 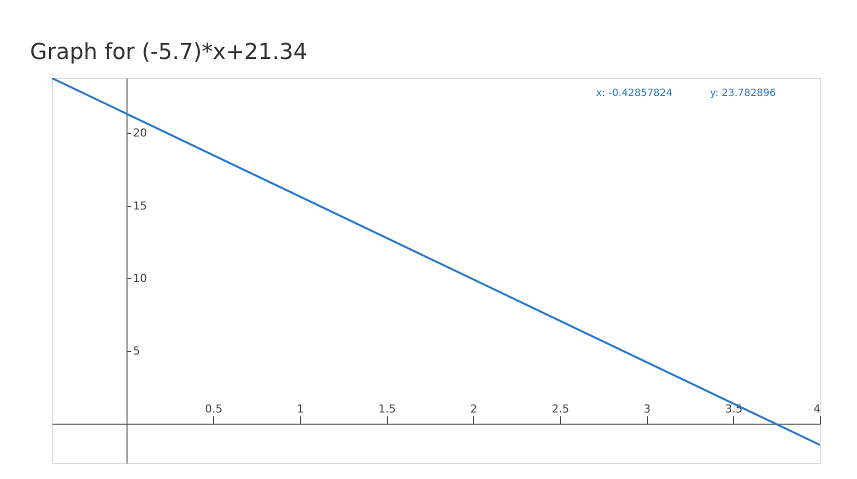 What do you see at coordinates (387, 409) in the screenshot?
I see `x-tick-label: 1.5` at bounding box center [387, 409].